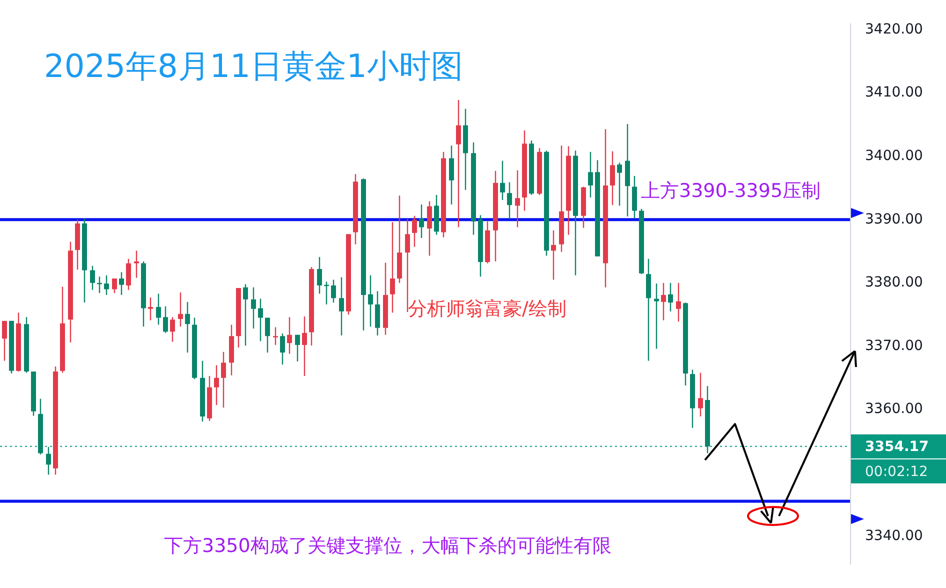 Image resolution: width=946 pixels, height=588 pixels. I want to click on y-tick-label: 3410.00, so click(894, 92).